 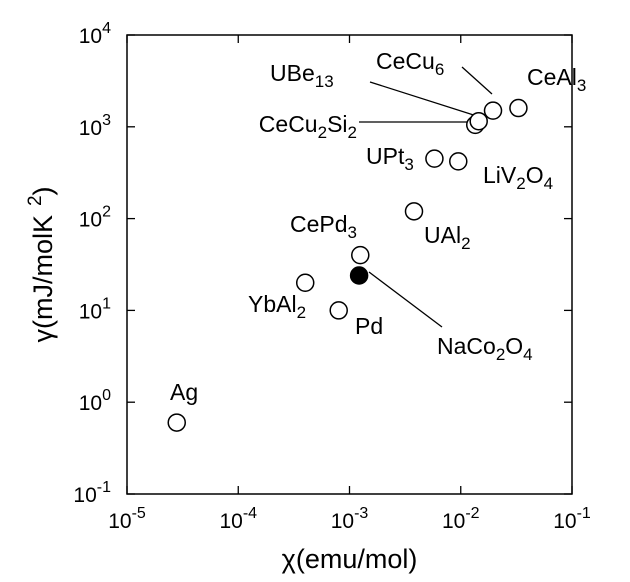 I want to click on data-point-upt3, so click(x=434, y=158).